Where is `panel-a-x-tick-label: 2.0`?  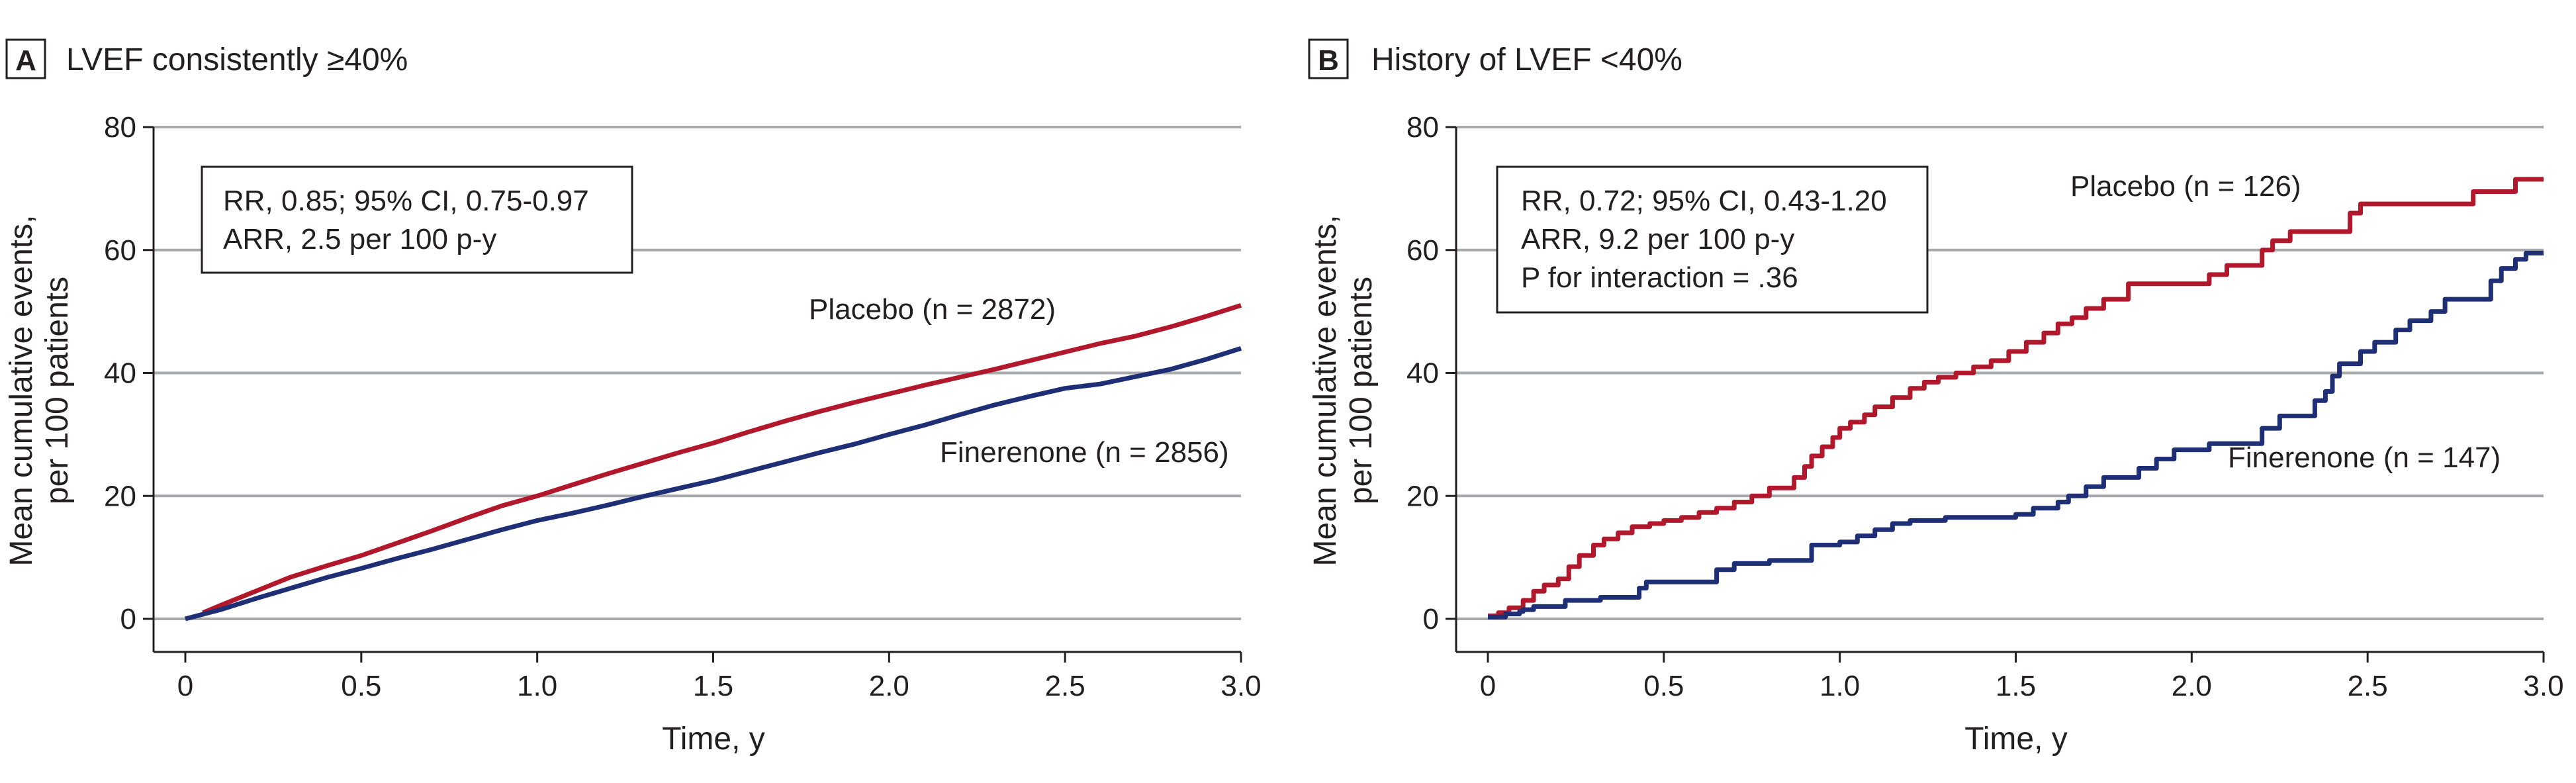
panel-a-x-tick-label: 2.0 is located at coordinates (889, 686).